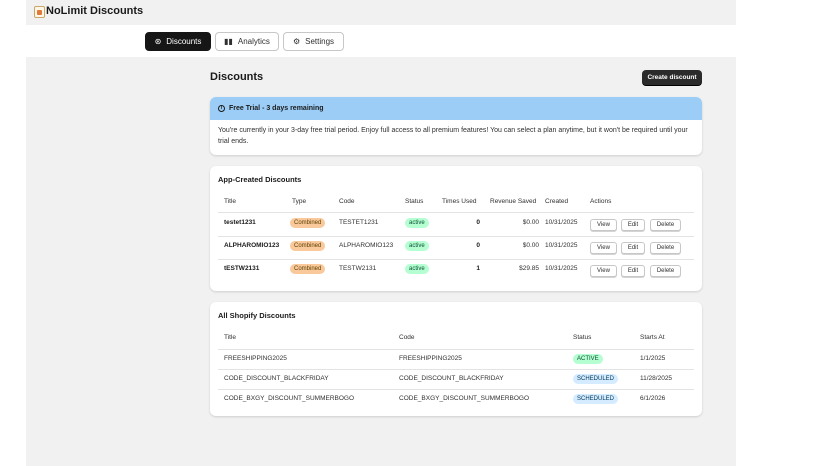 The height and width of the screenshot is (466, 828). What do you see at coordinates (601, 201) in the screenshot?
I see `col-header-actions: Actions` at bounding box center [601, 201].